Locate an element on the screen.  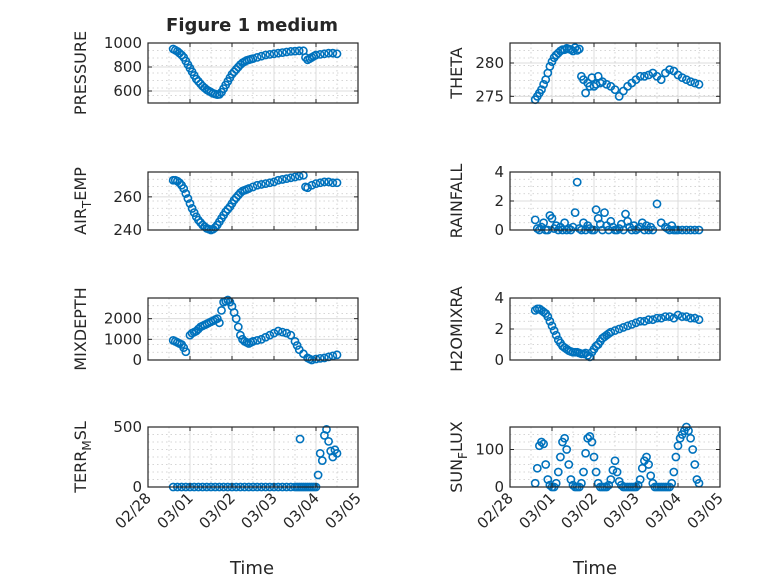
y-tick-label: 2 is located at coordinates (499, 329).